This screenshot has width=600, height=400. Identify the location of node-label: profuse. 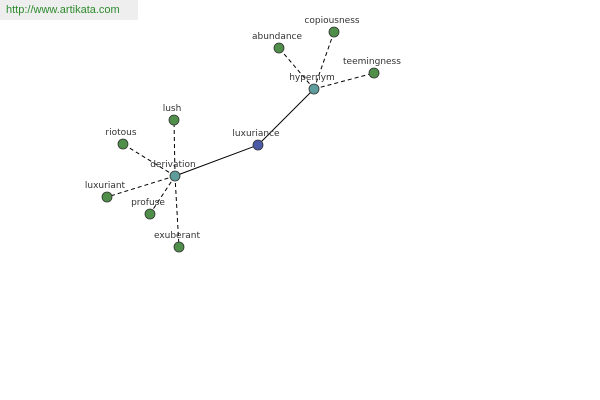
(148, 203).